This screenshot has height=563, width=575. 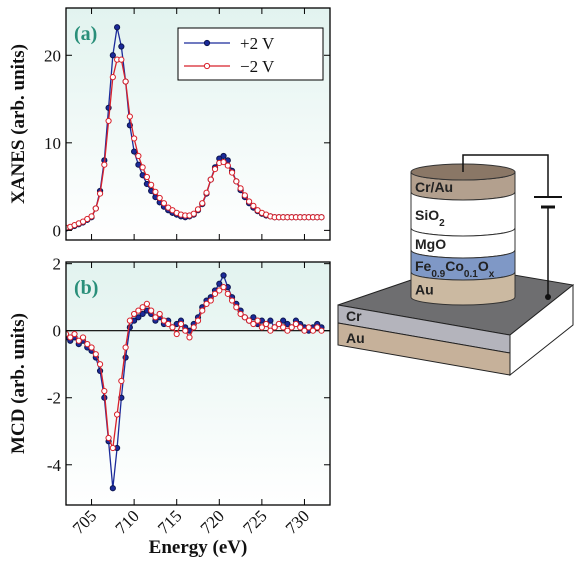 I want to click on panel-label: (b), so click(x=86, y=288).